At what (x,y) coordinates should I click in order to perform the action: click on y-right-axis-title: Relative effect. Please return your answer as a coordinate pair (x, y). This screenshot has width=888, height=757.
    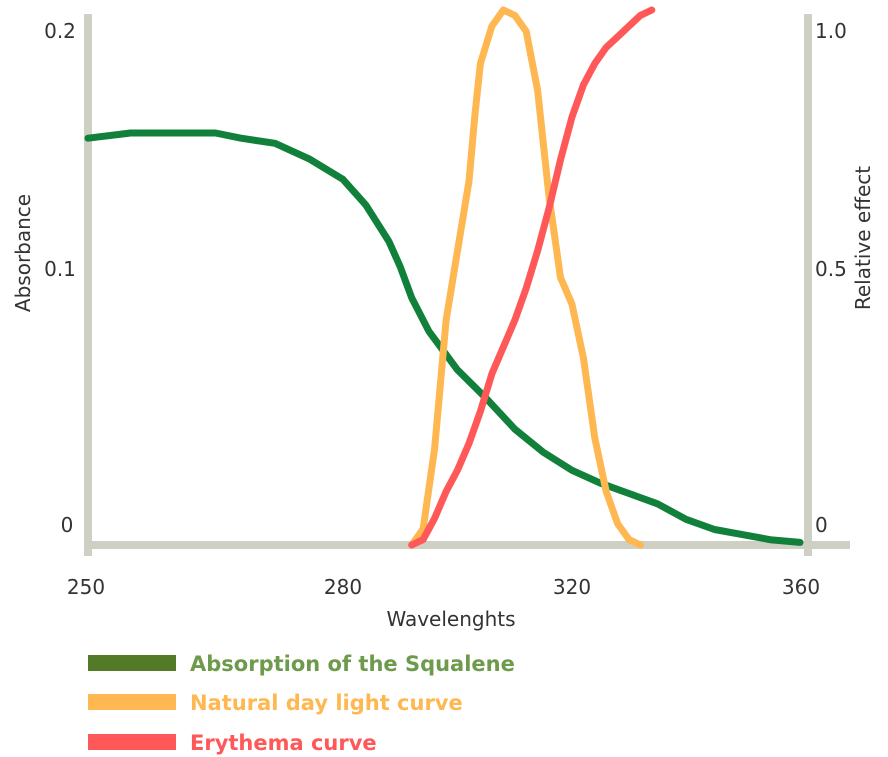
    Looking at the image, I should click on (863, 238).